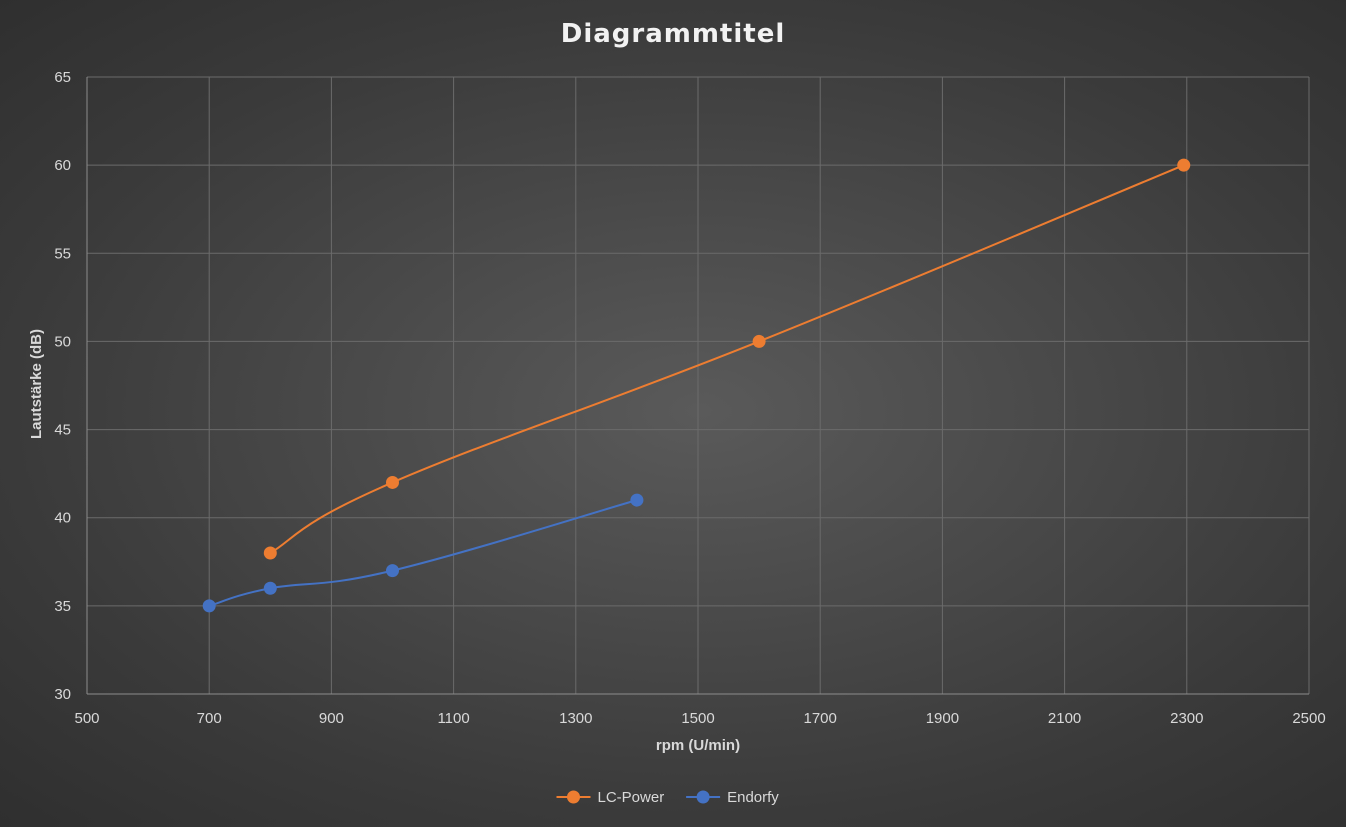 The height and width of the screenshot is (827, 1346). Describe the element at coordinates (86, 718) in the screenshot. I see `x-tick-label: 500` at that location.